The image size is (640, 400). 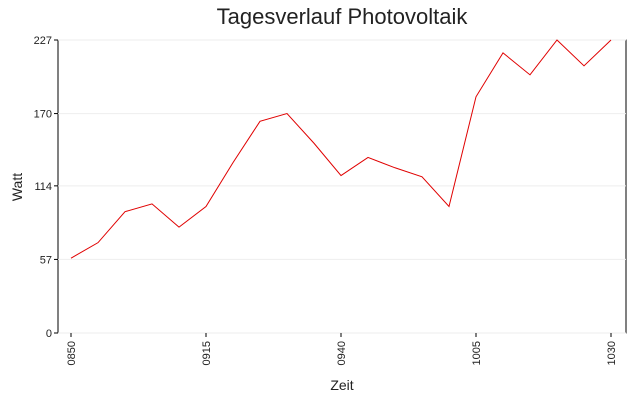 I want to click on y-tick-label: 57, so click(x=46, y=260).